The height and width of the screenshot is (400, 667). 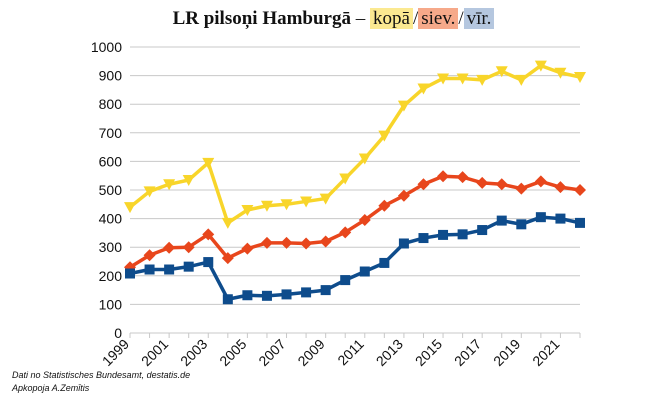 What do you see at coordinates (111, 104) in the screenshot?
I see `y-tick-label: 800` at bounding box center [111, 104].